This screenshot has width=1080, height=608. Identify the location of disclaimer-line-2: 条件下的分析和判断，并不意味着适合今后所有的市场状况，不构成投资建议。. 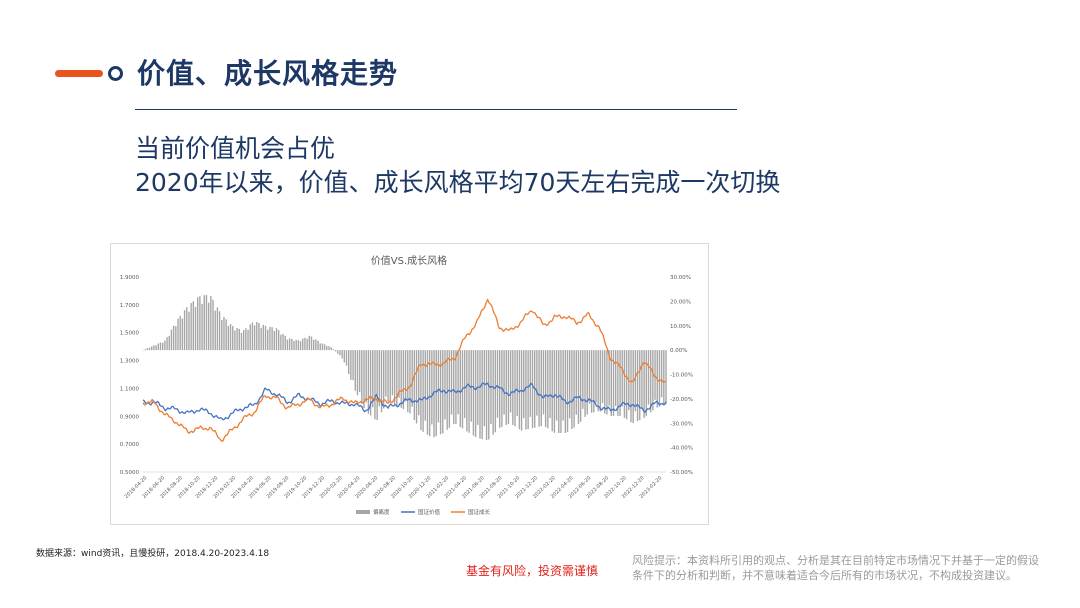
(824, 575).